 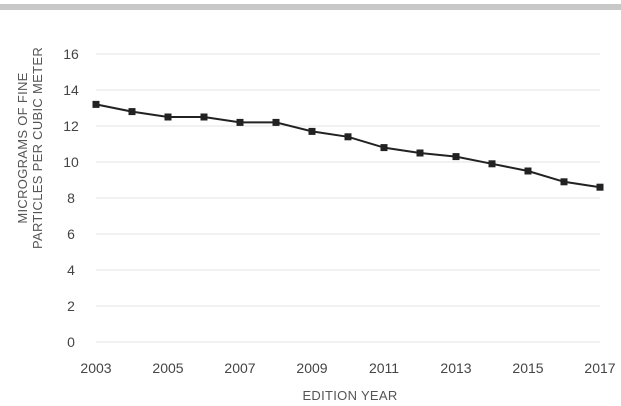 What do you see at coordinates (71, 342) in the screenshot?
I see `y-tick-label: 0` at bounding box center [71, 342].